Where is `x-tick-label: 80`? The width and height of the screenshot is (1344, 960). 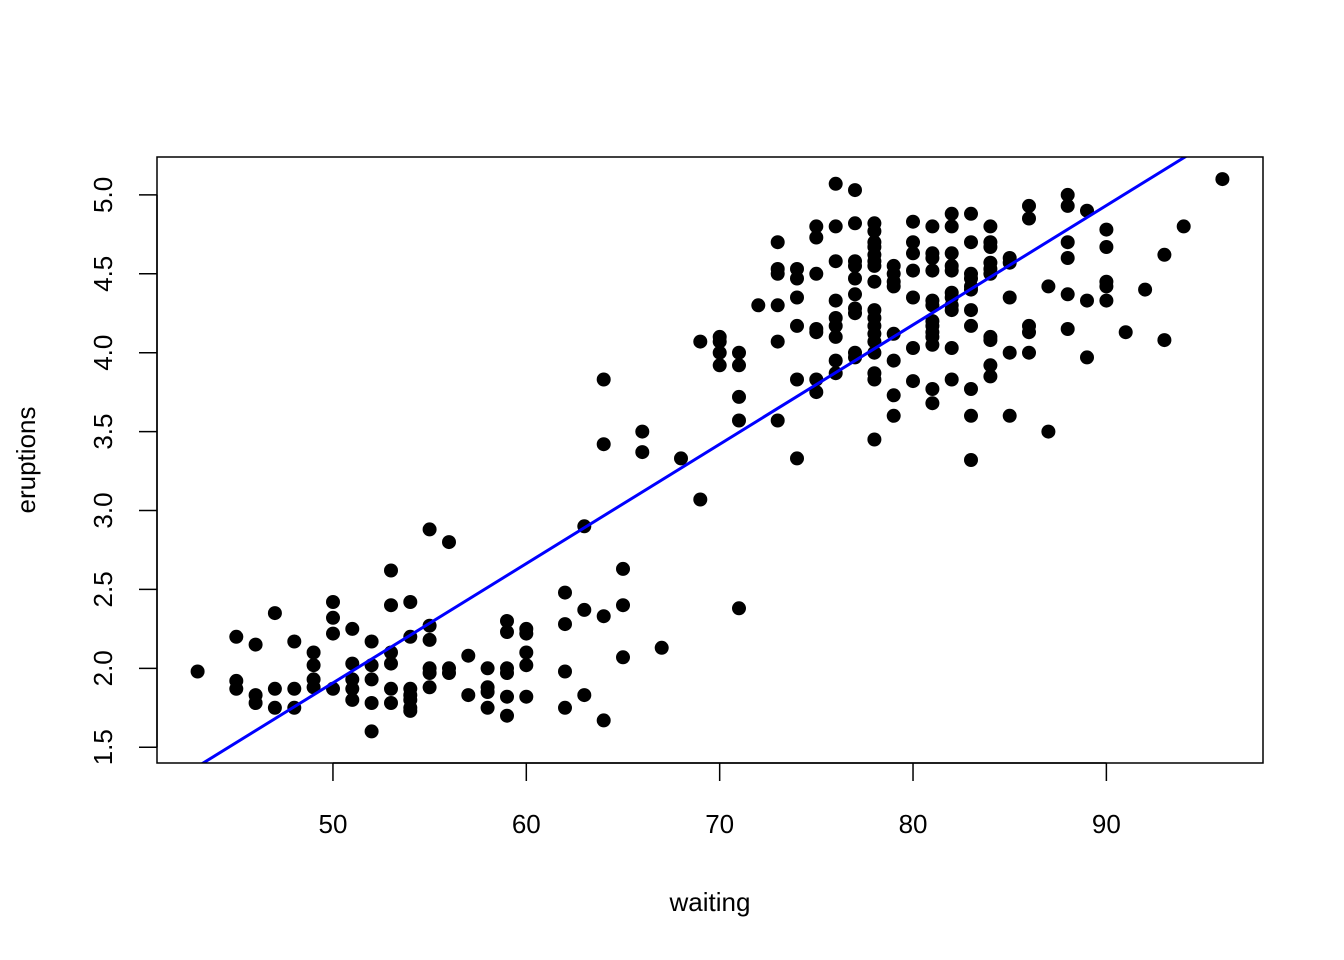
x-tick-label: 80 is located at coordinates (913, 824).